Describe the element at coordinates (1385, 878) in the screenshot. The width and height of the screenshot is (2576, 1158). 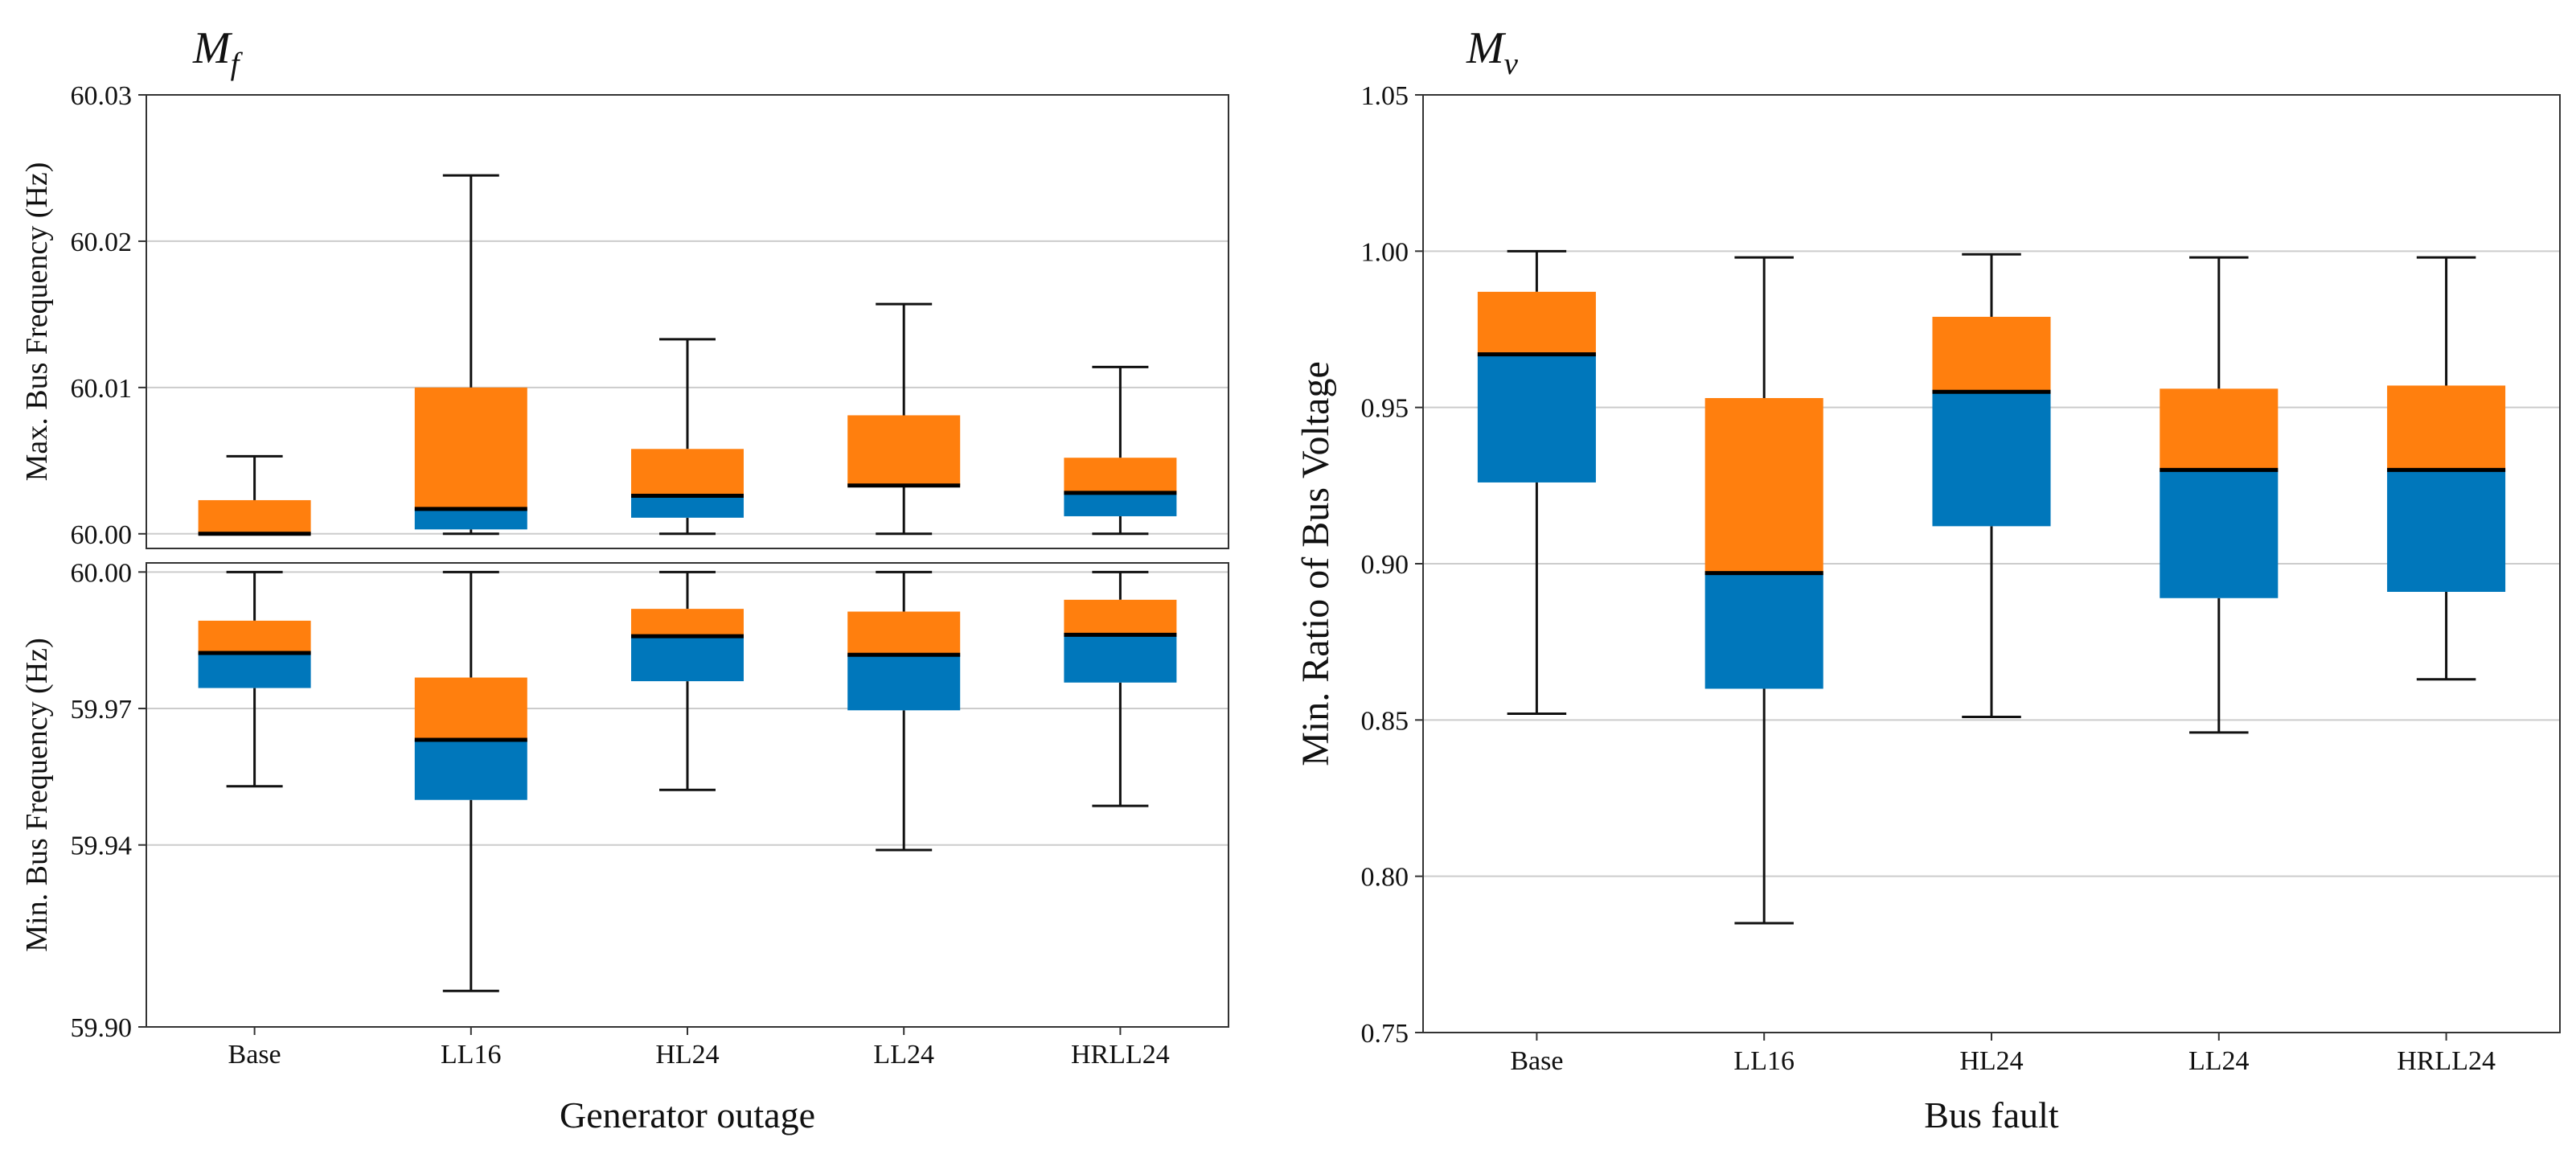
I see `y-tick-label: 0.80` at that location.